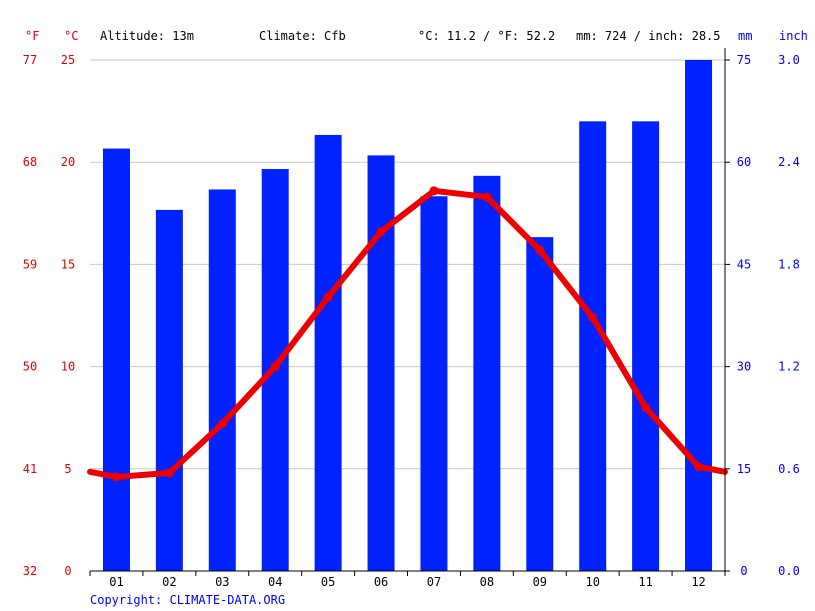 This screenshot has width=815, height=611. I want to click on celsius-tick-label: 5, so click(67, 469).